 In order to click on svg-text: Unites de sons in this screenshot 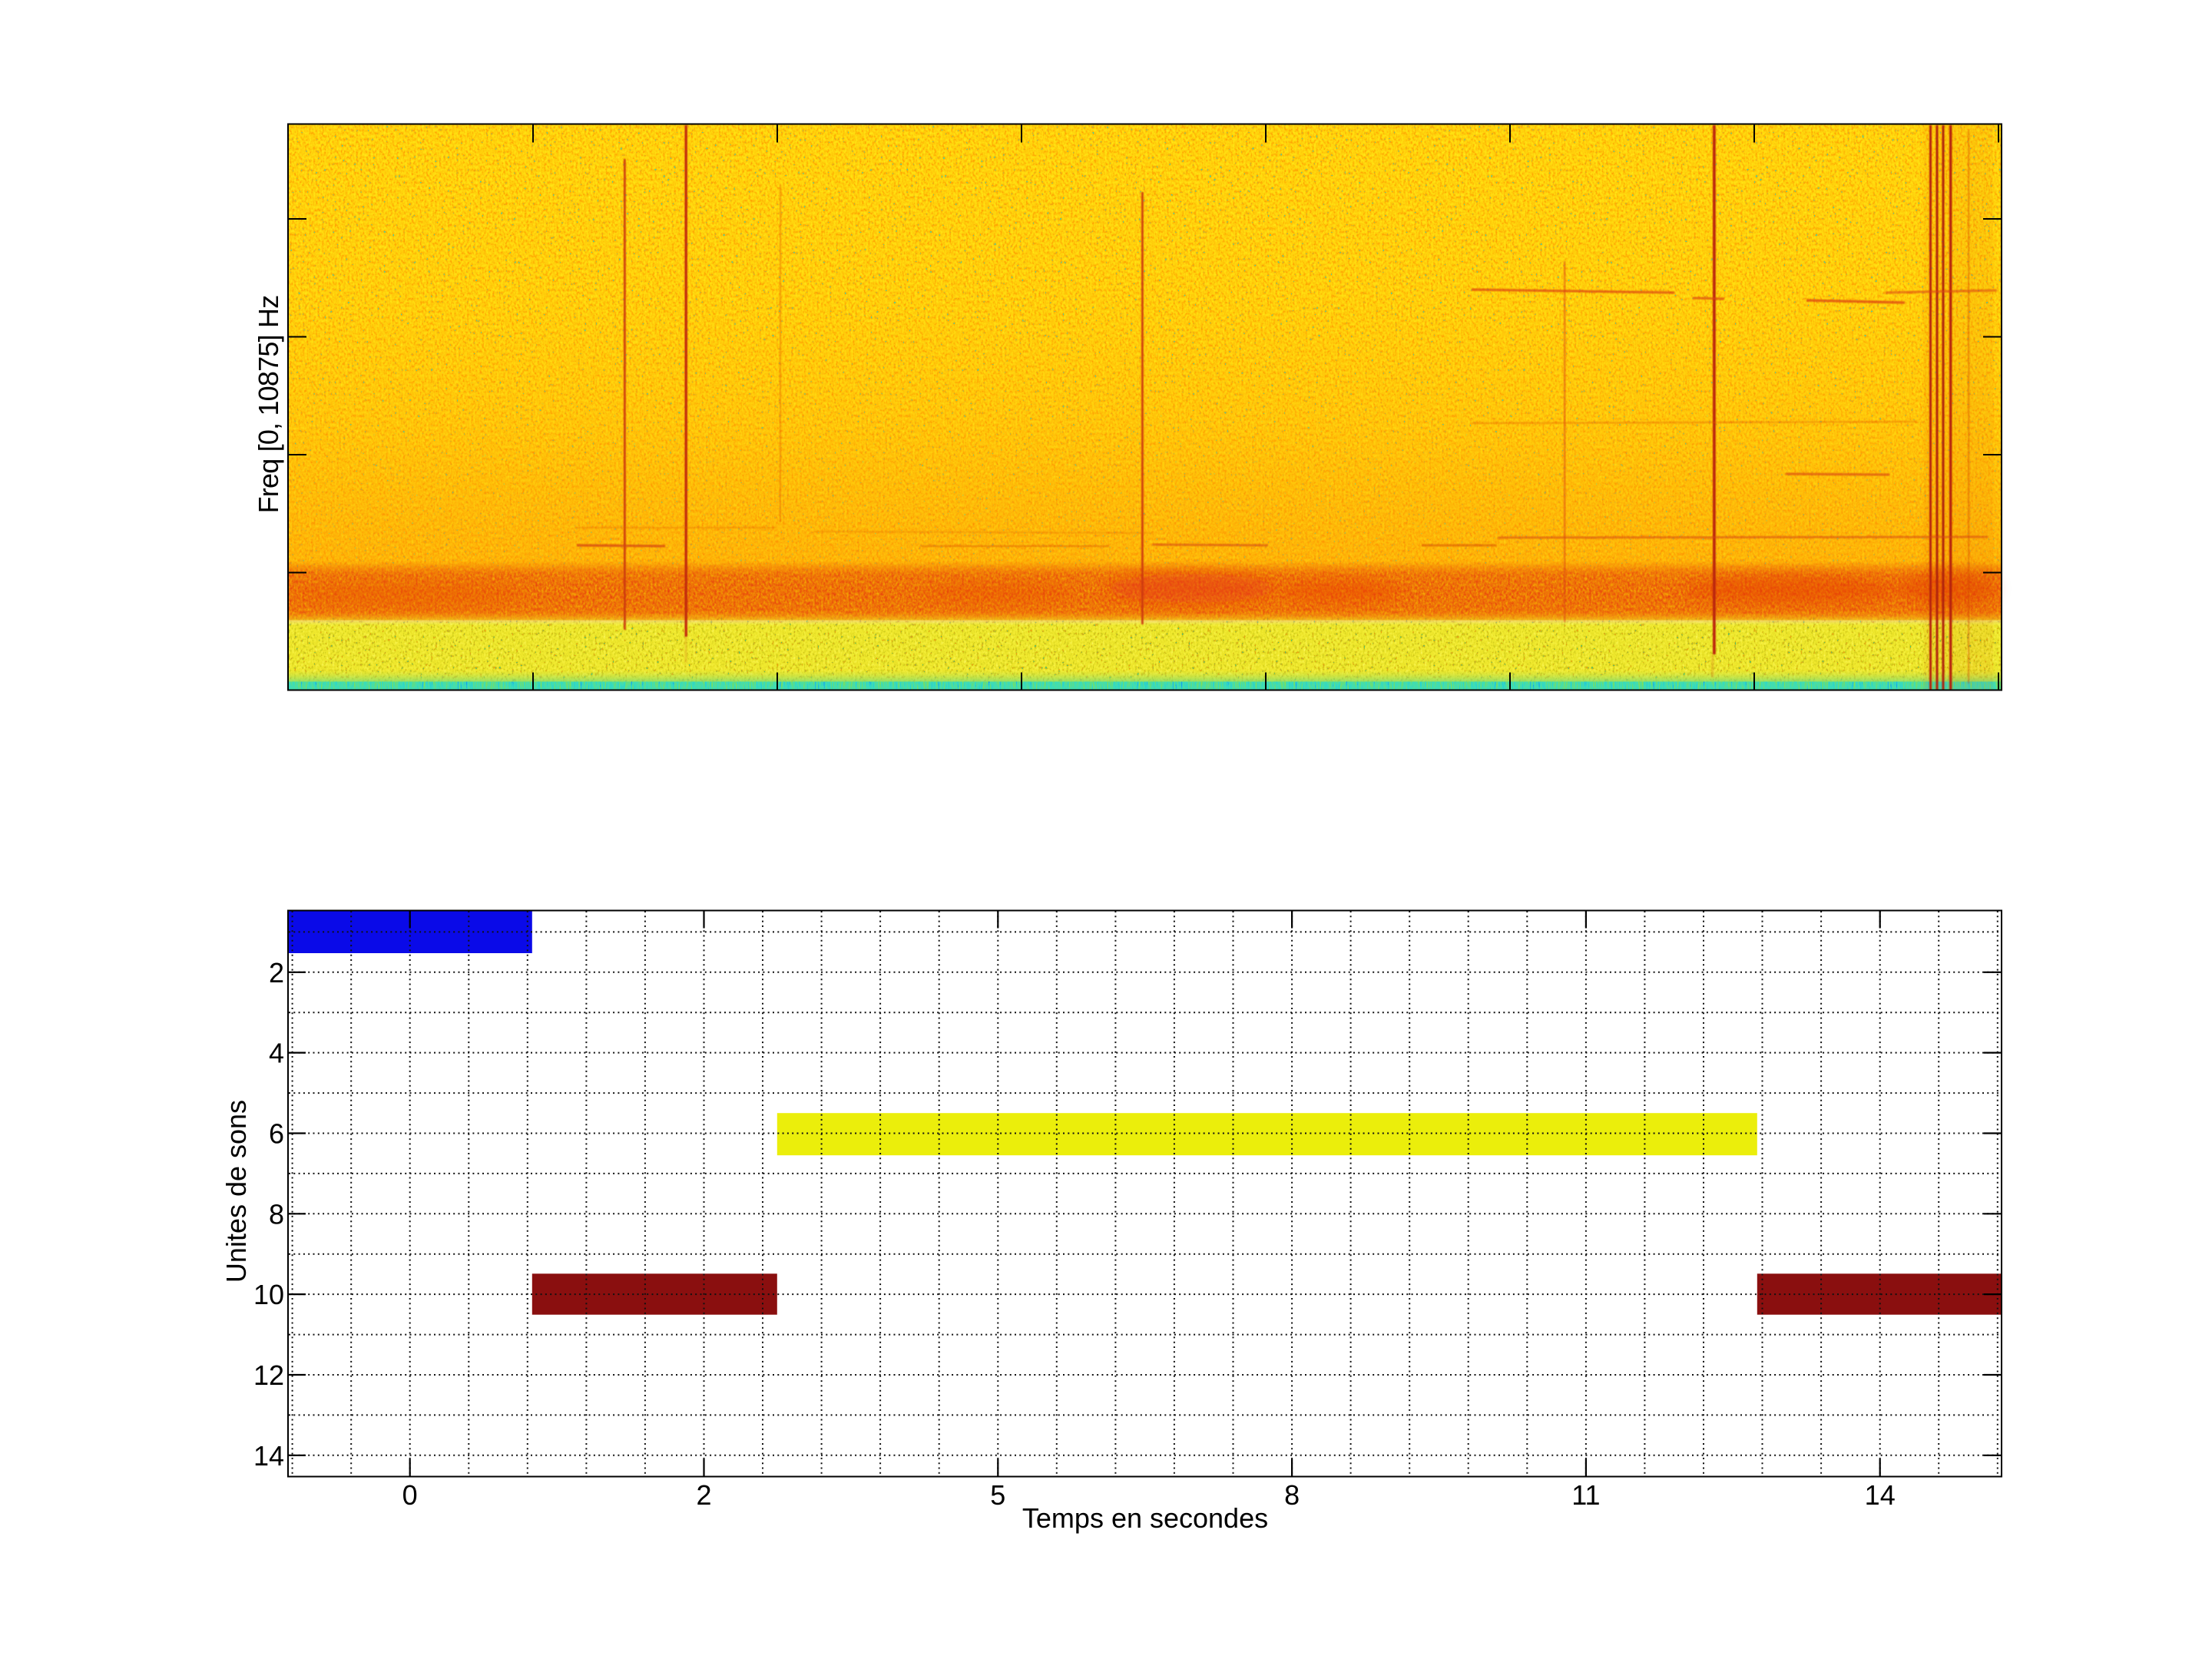, I will do `click(236, 1192)`.